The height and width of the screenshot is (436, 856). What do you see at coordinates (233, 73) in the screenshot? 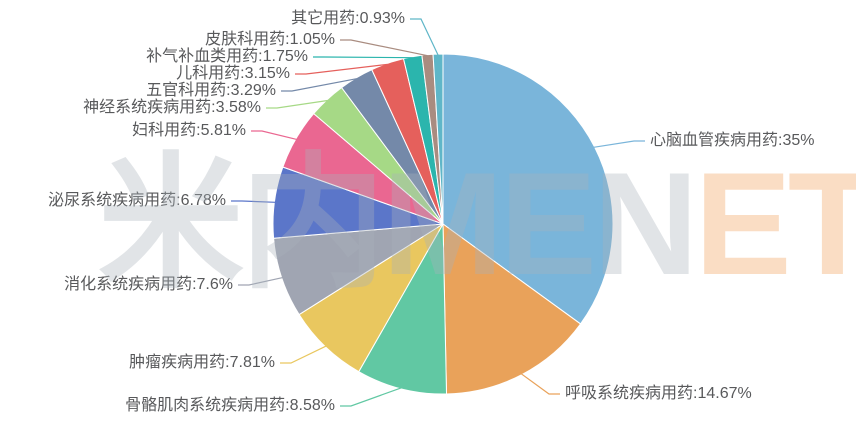
I see `slice-label: 儿科用药:3.15%` at bounding box center [233, 73].